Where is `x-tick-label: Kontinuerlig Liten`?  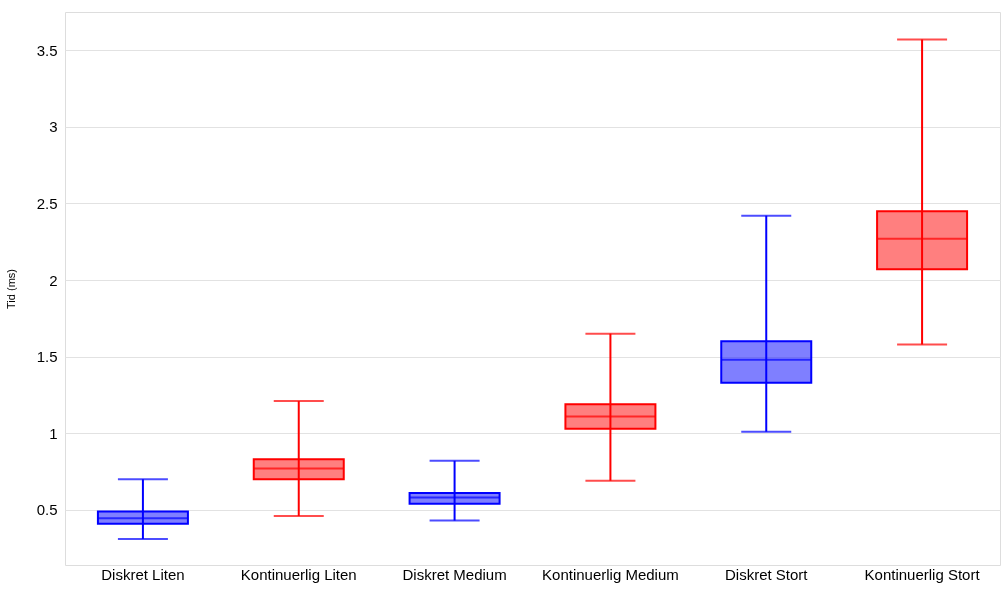
x-tick-label: Kontinuerlig Liten is located at coordinates (298, 574).